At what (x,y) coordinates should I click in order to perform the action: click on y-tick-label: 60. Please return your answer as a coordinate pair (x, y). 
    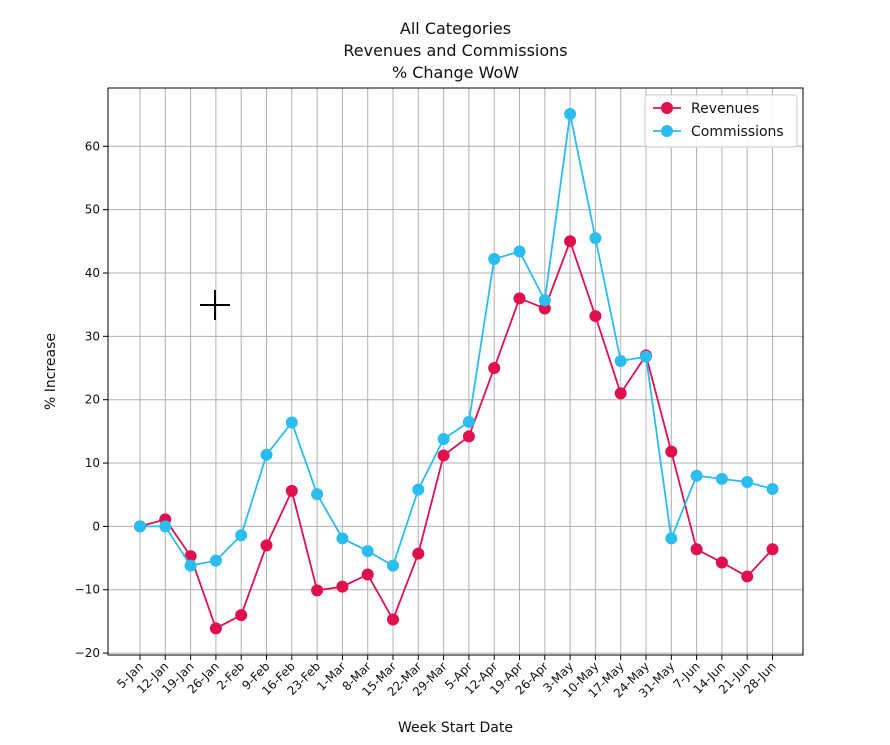
    Looking at the image, I should click on (92, 146).